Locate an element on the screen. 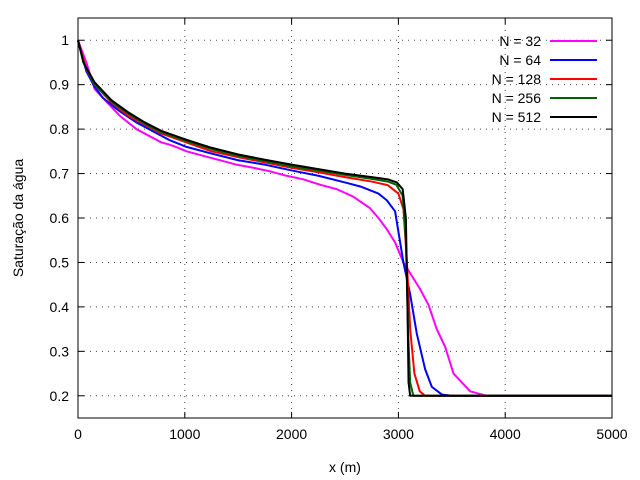  x-tick-label: 1000 is located at coordinates (184, 434).